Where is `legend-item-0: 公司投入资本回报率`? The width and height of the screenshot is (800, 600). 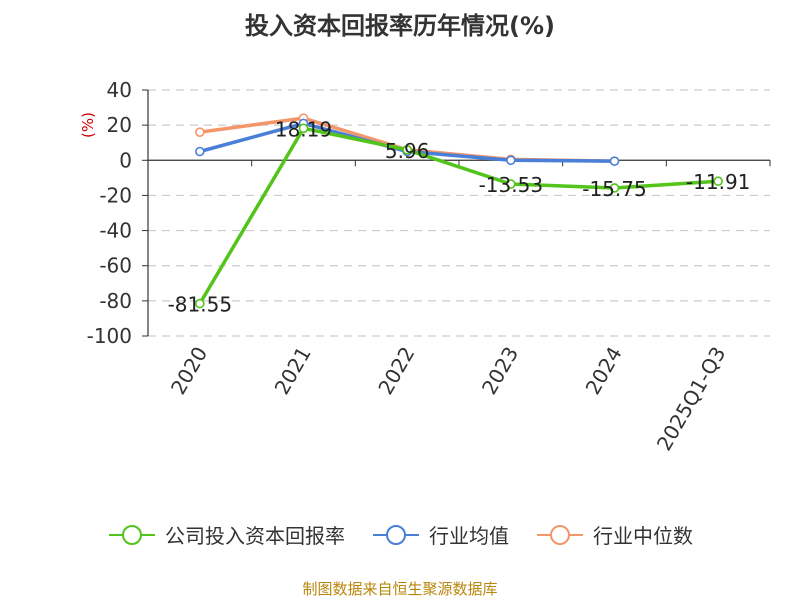
legend-item-0: 公司投入资本回报率 is located at coordinates (226, 534).